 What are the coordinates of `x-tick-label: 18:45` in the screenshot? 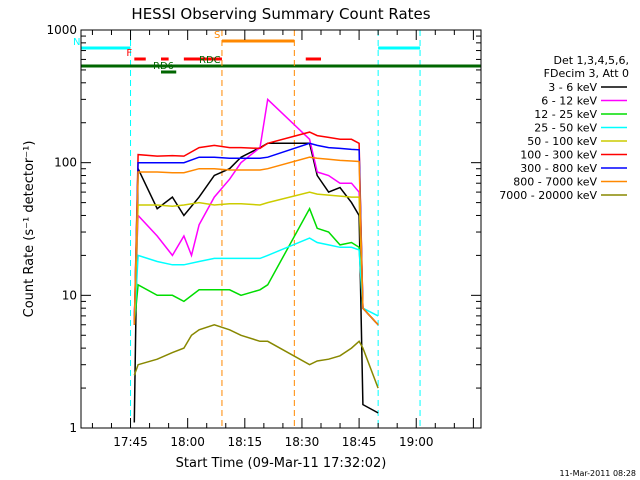 It's located at (359, 442).